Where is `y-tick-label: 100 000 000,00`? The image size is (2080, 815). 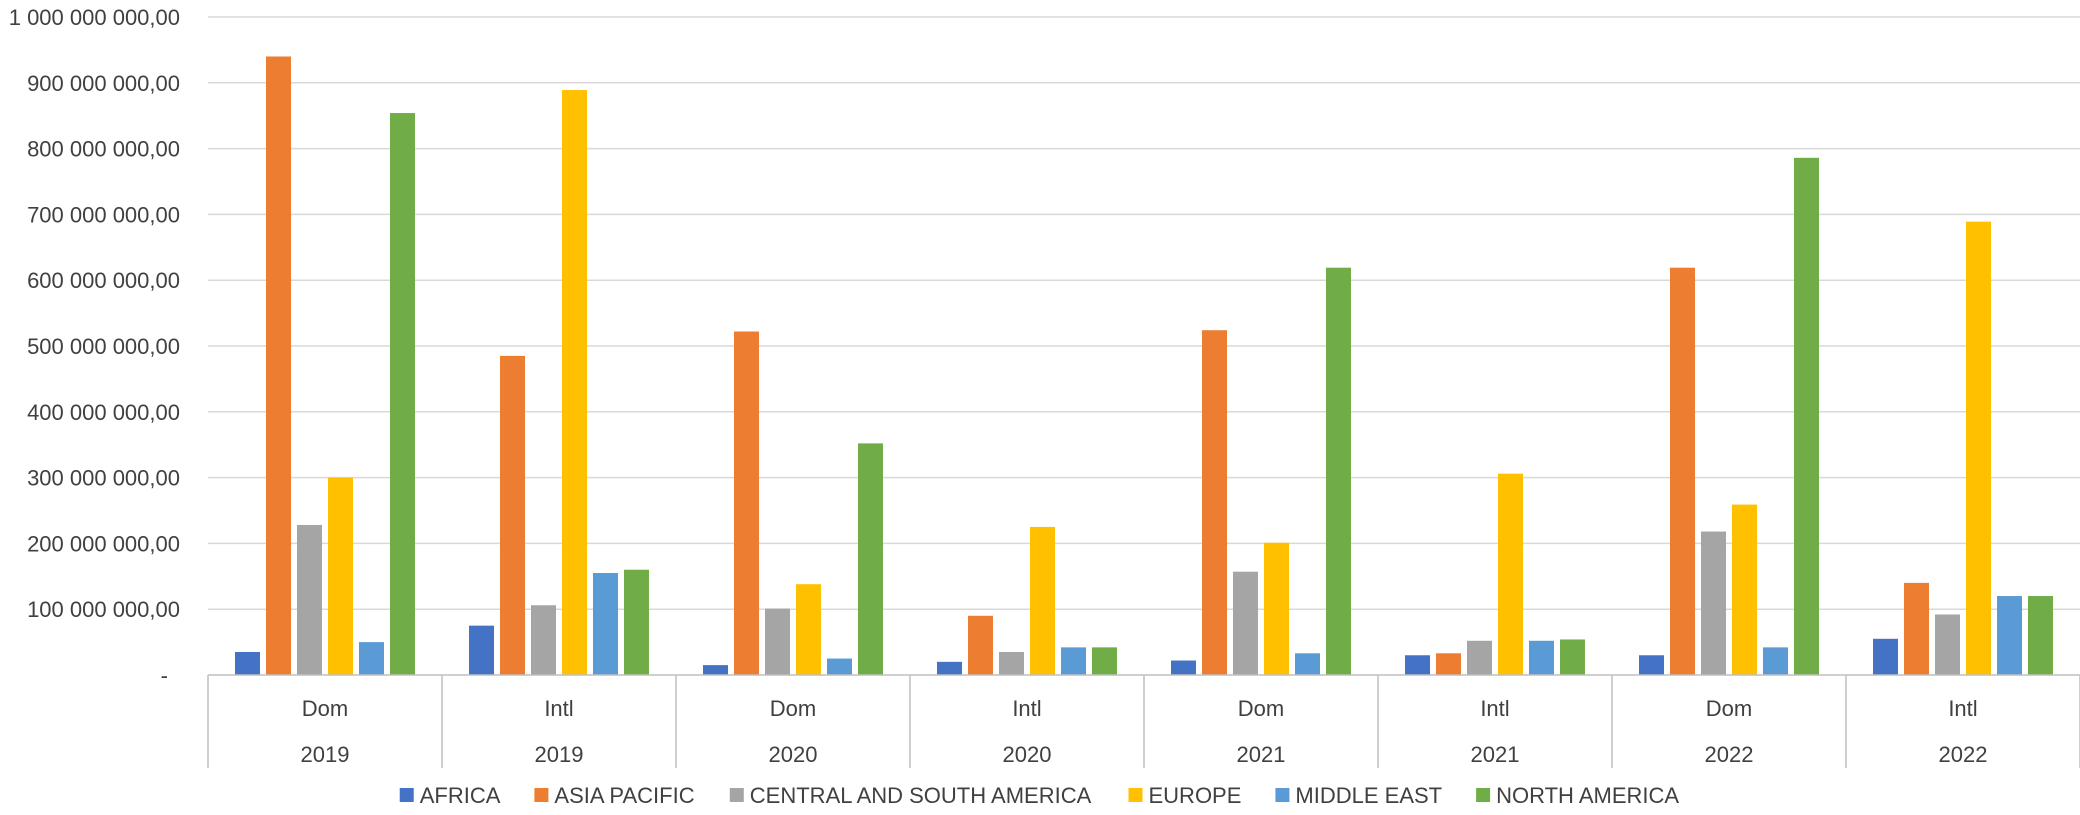 y-tick-label: 100 000 000,00 is located at coordinates (103, 609).